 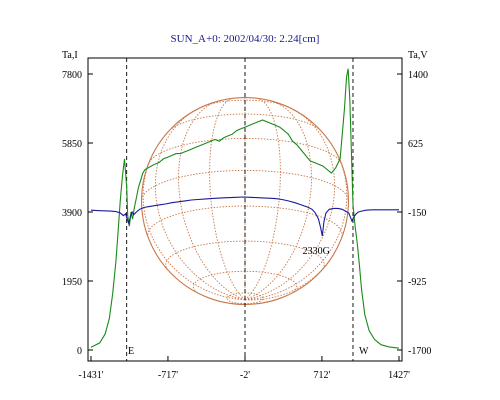 I want to click on right-tick-label: 625, so click(x=415, y=144).